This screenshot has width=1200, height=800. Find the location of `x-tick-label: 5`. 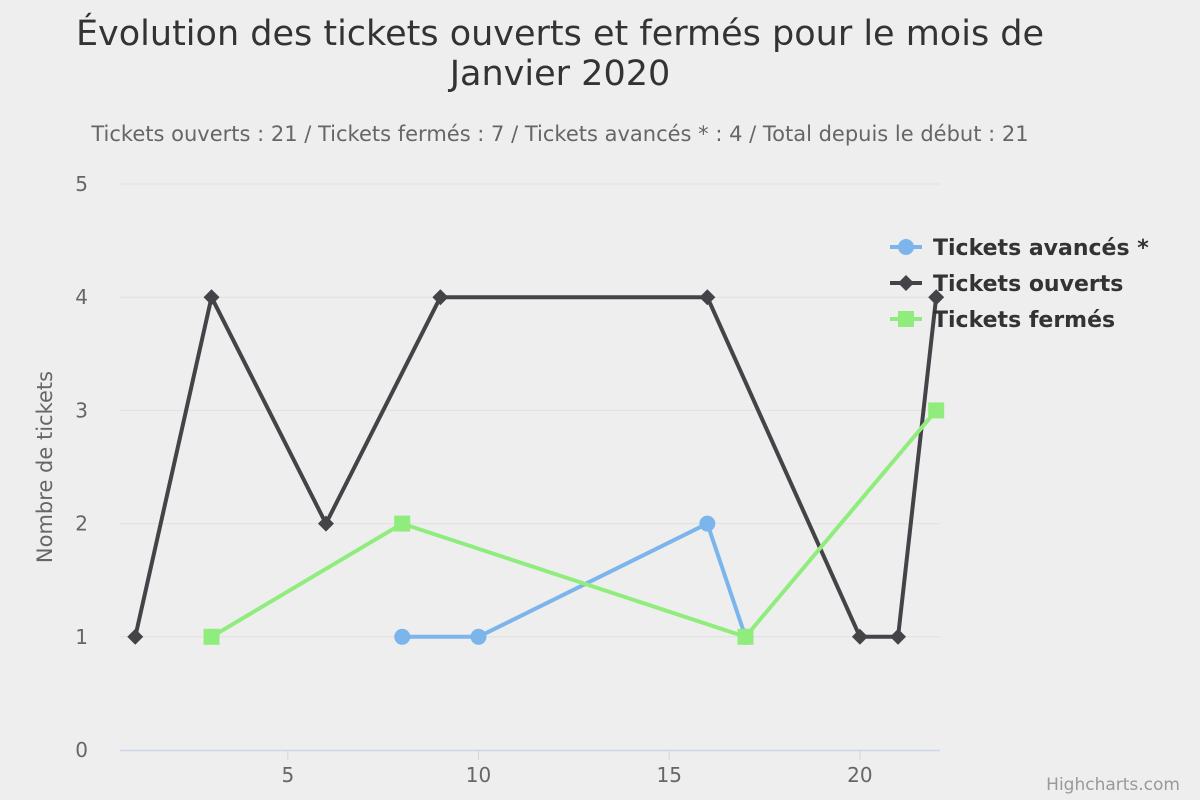

x-tick-label: 5 is located at coordinates (287, 775).